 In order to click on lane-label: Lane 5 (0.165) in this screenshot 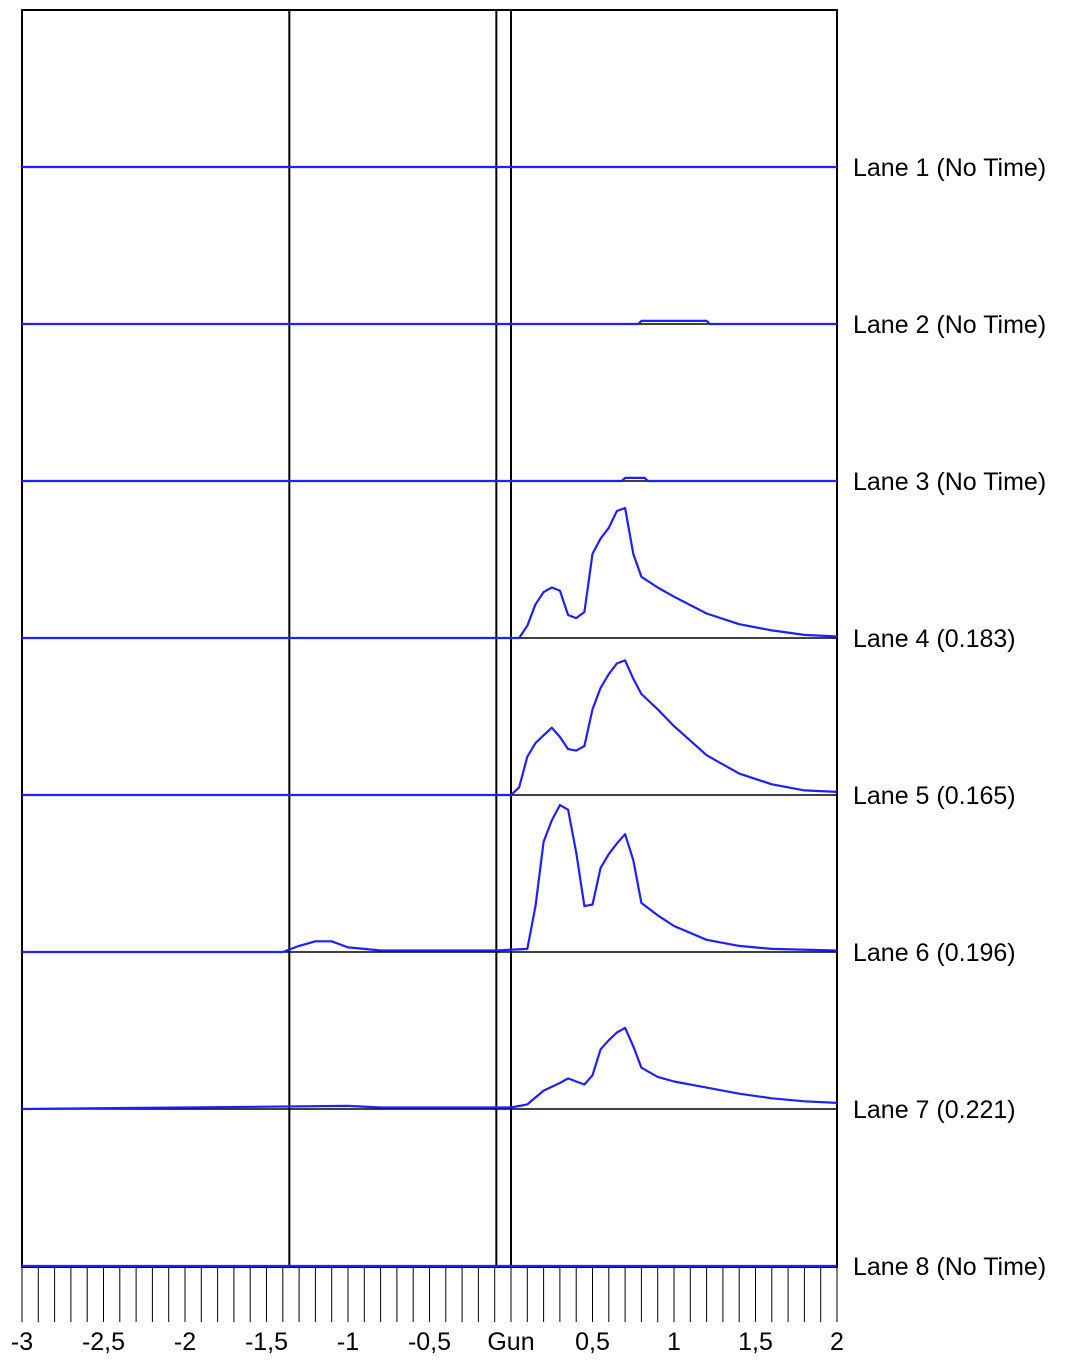, I will do `click(934, 796)`.